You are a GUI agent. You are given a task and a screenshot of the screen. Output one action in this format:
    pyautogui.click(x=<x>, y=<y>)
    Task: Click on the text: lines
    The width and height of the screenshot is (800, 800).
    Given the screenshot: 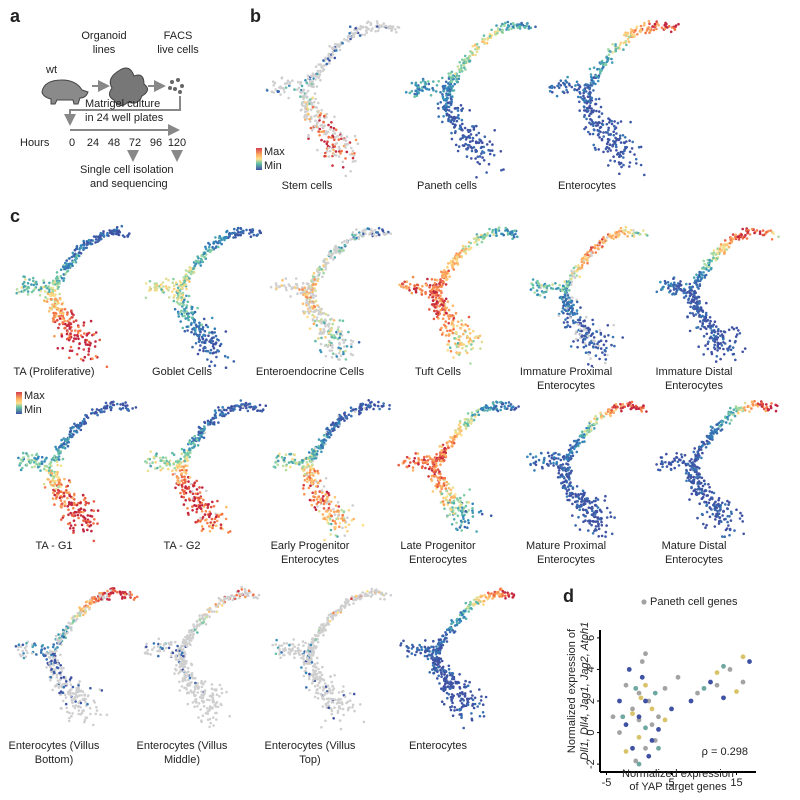 What is the action you would take?
    pyautogui.click(x=104, y=50)
    